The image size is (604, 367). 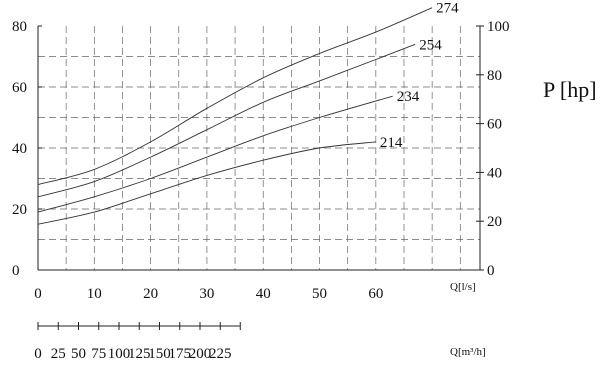 What do you see at coordinates (468, 352) in the screenshot?
I see `x-axis-label-m3h: Q[m³/h]` at bounding box center [468, 352].